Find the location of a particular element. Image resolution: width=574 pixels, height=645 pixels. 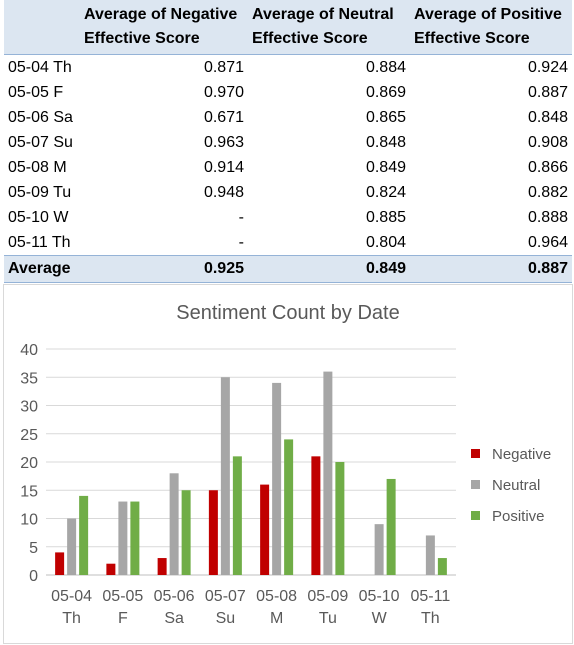

x-tick-label: 05-05 is located at coordinates (122, 596).